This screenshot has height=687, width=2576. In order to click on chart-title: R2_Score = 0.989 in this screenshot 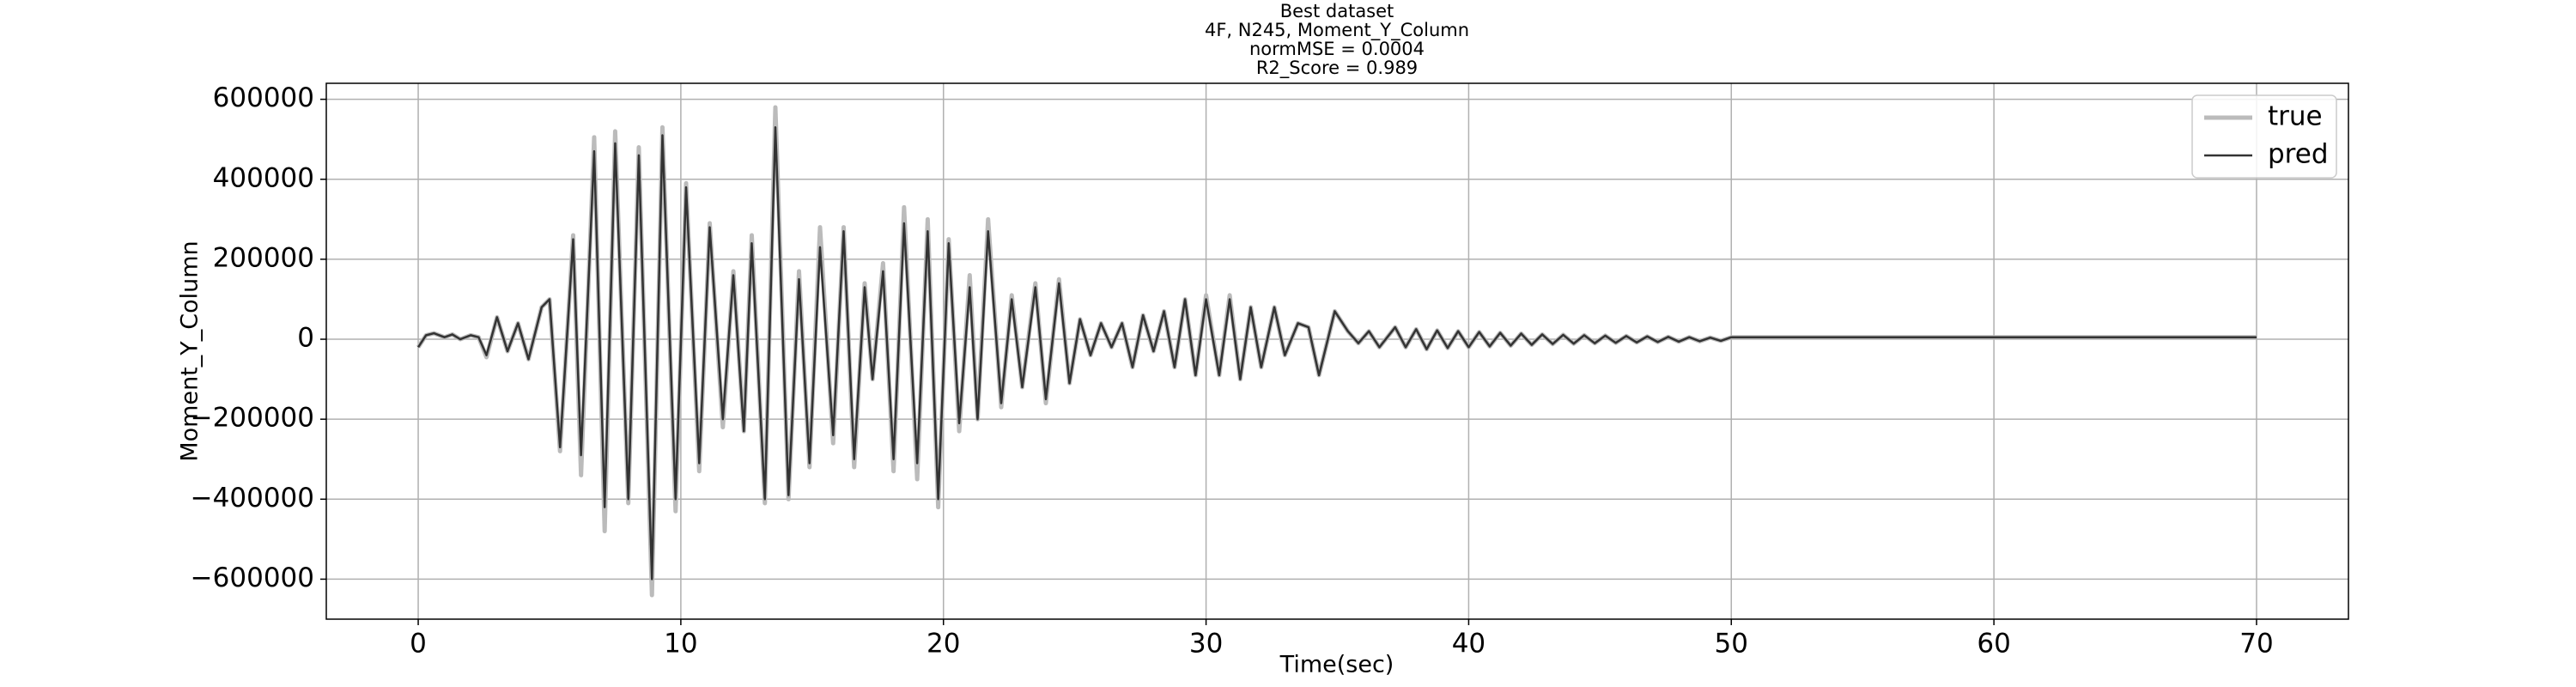, I will do `click(1337, 68)`.